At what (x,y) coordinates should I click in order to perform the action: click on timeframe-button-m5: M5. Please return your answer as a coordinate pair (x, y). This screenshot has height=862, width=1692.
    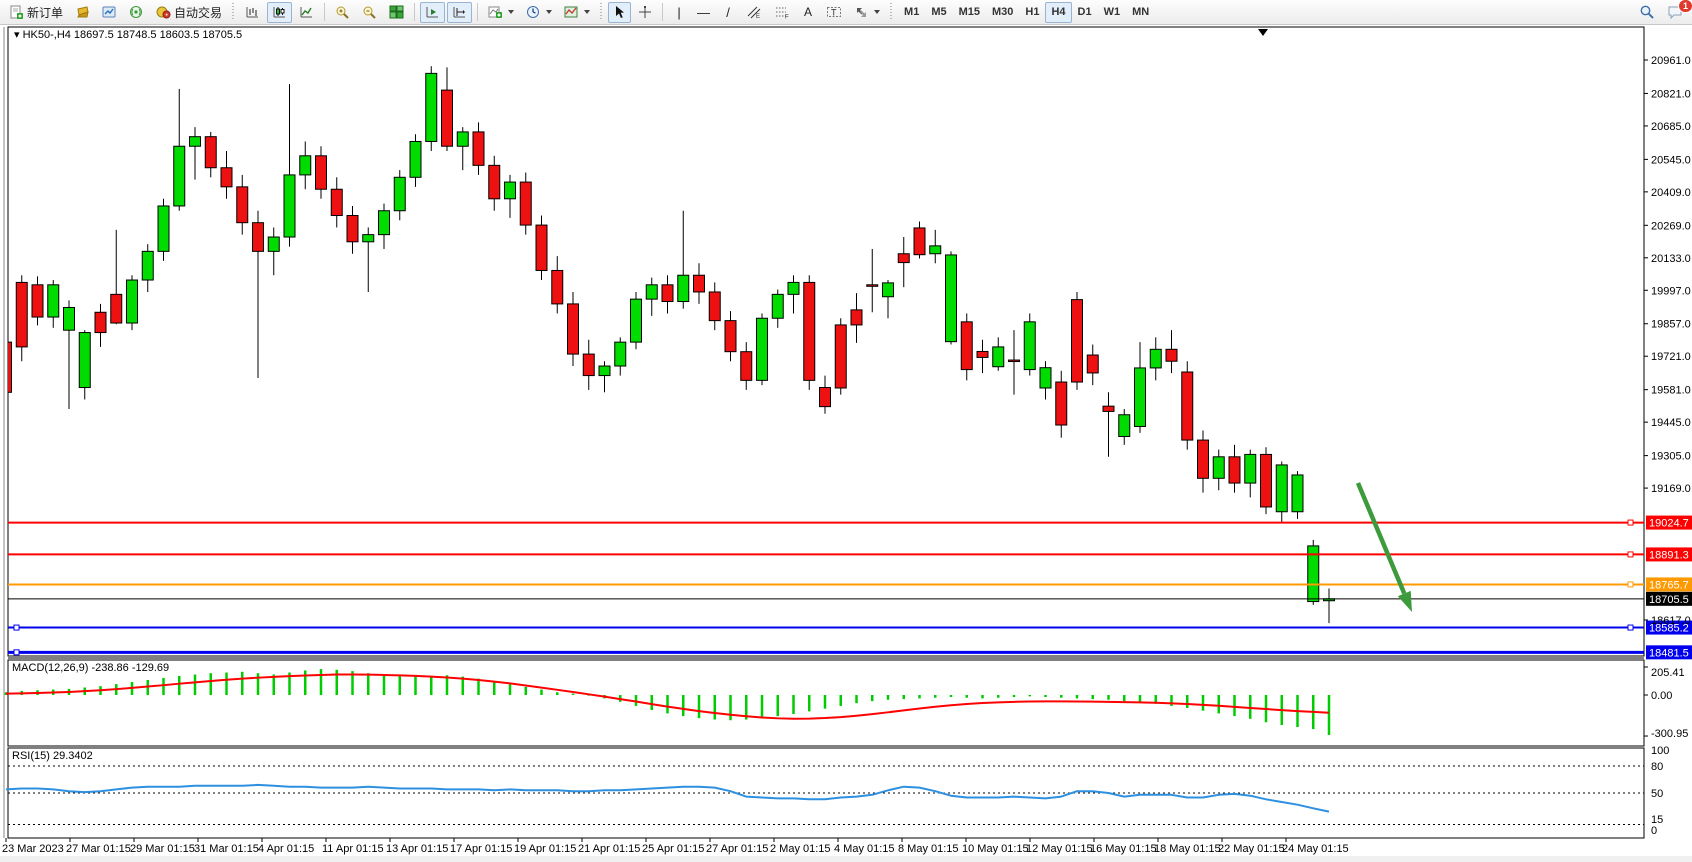
    Looking at the image, I should click on (939, 12).